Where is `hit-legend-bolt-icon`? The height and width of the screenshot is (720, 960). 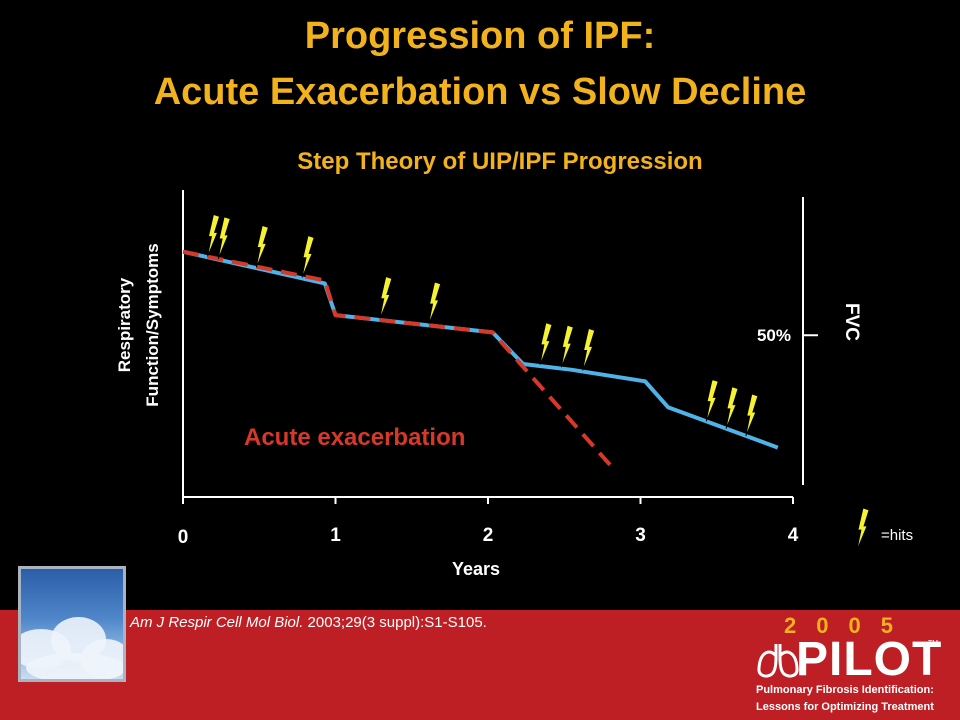 hit-legend-bolt-icon is located at coordinates (863, 529).